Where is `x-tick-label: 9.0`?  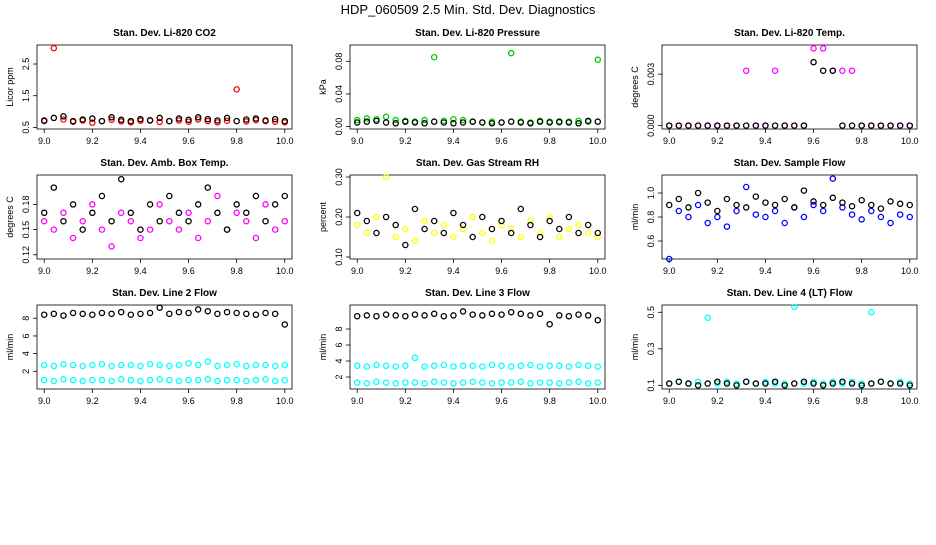
x-tick-label: 9.0 is located at coordinates (357, 141).